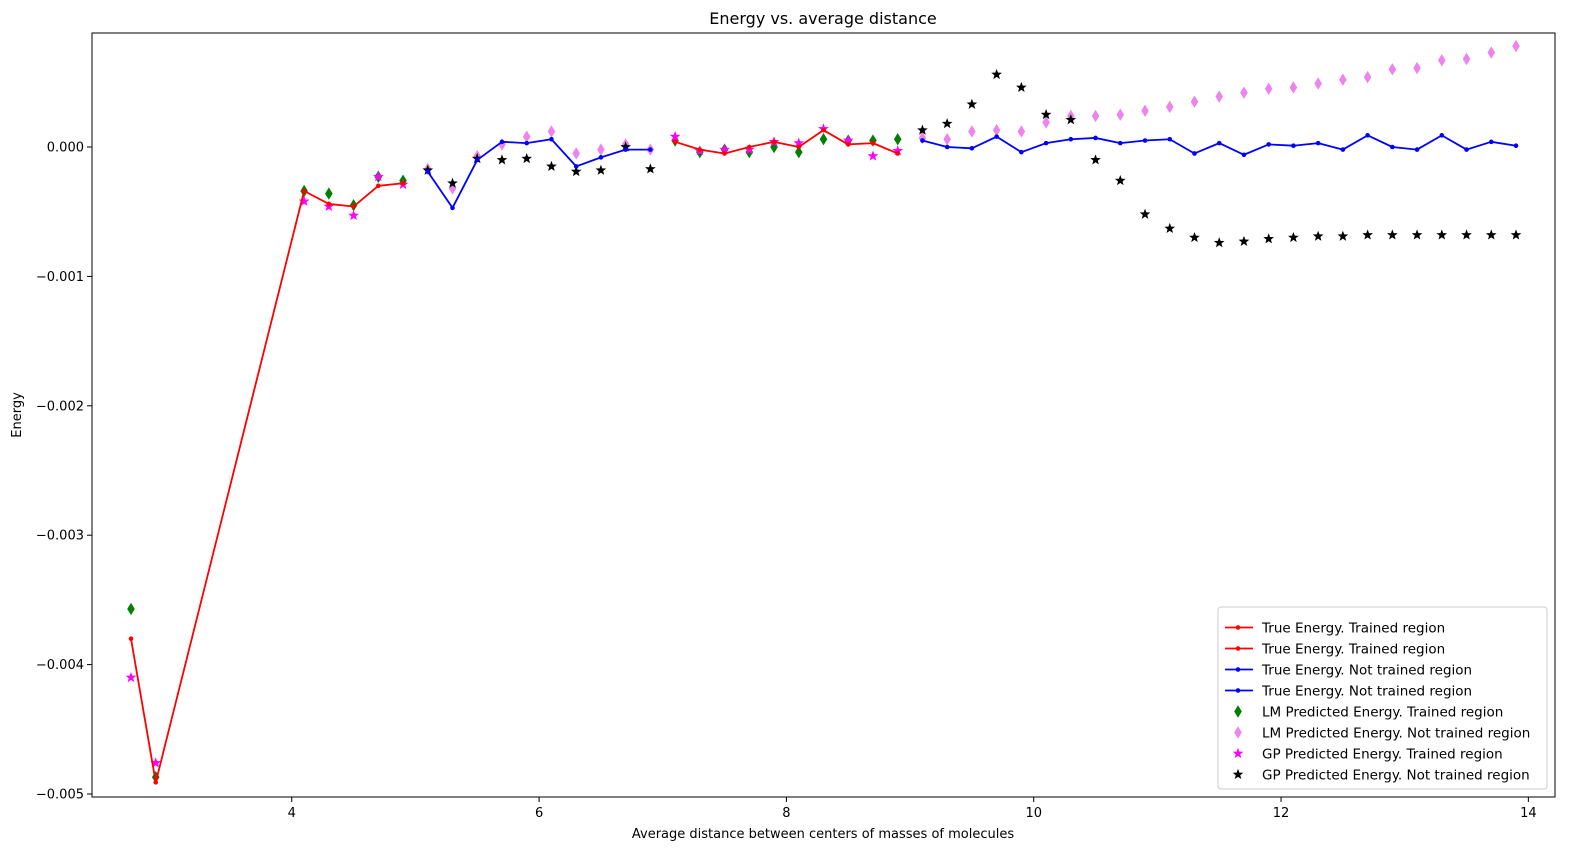  Describe the element at coordinates (1353, 628) in the screenshot. I see `legend-label-0: True Energy. Trained region` at that location.